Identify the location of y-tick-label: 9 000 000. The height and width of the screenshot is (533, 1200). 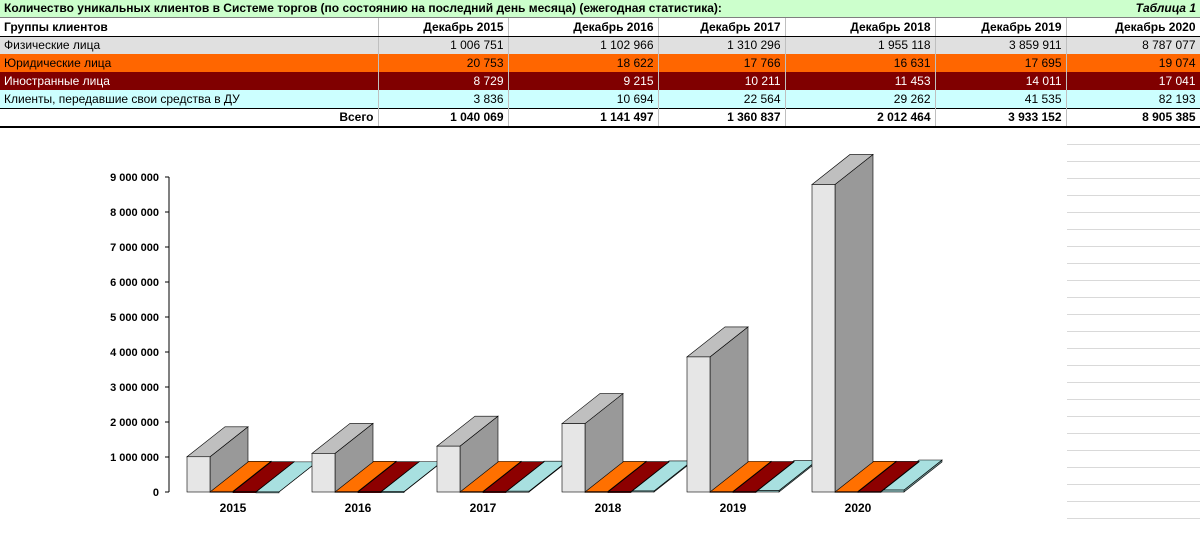
(134, 178).